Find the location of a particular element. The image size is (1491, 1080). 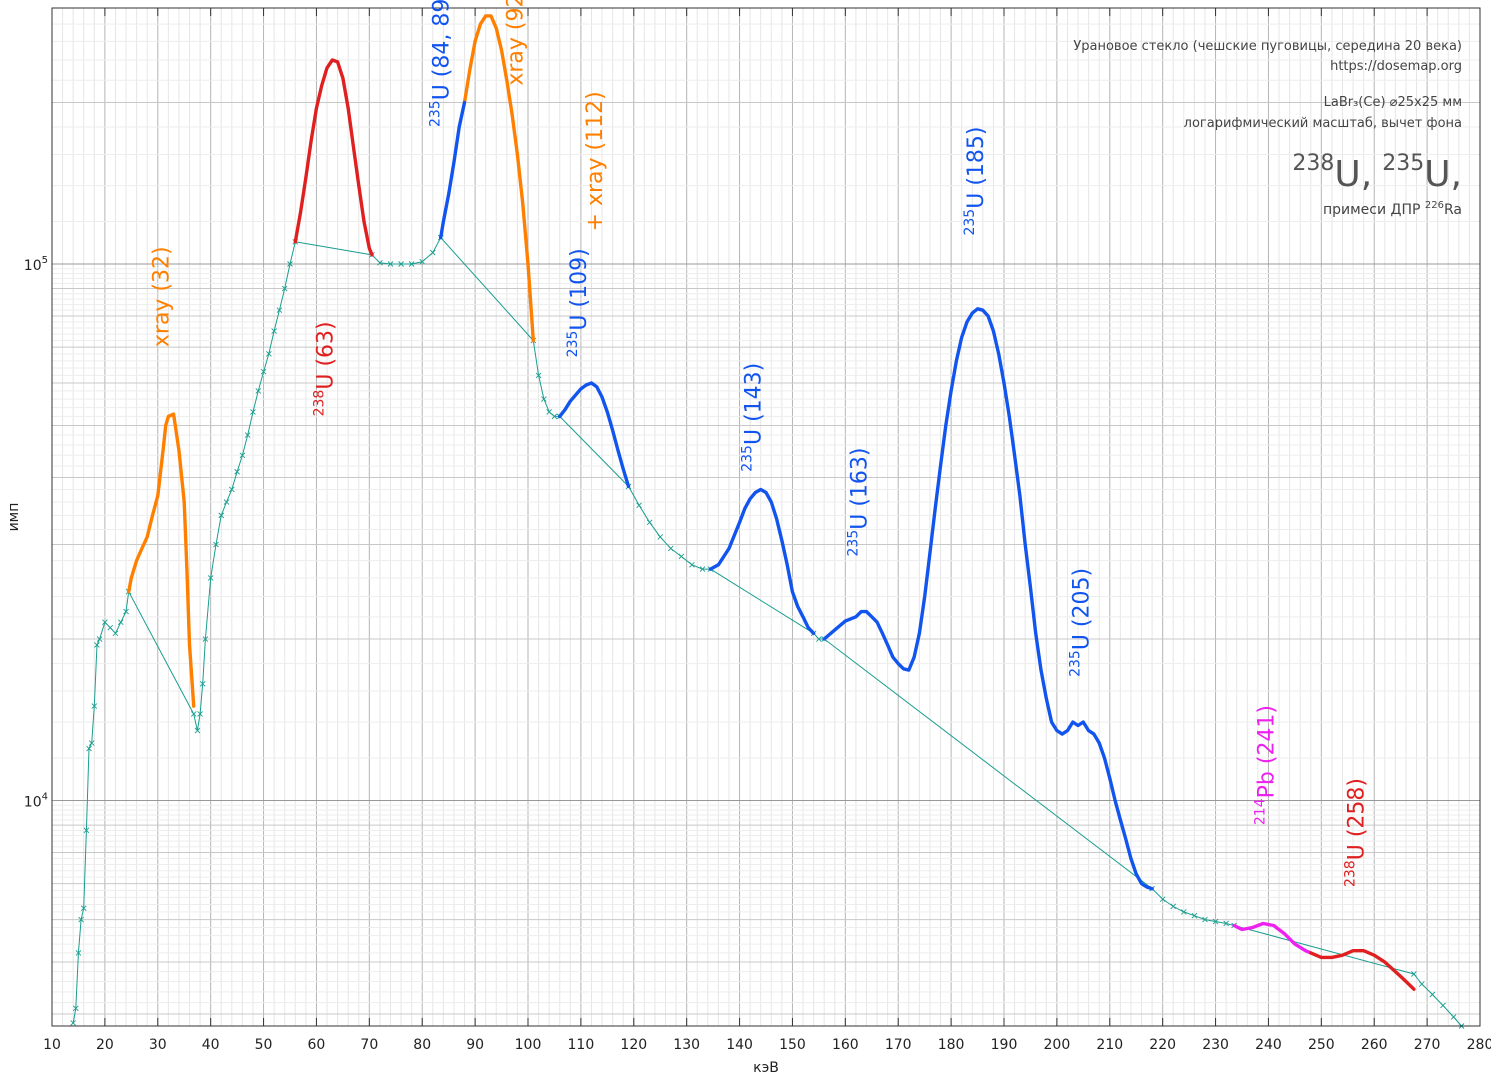

impurity-element: Ra is located at coordinates (1453, 210).